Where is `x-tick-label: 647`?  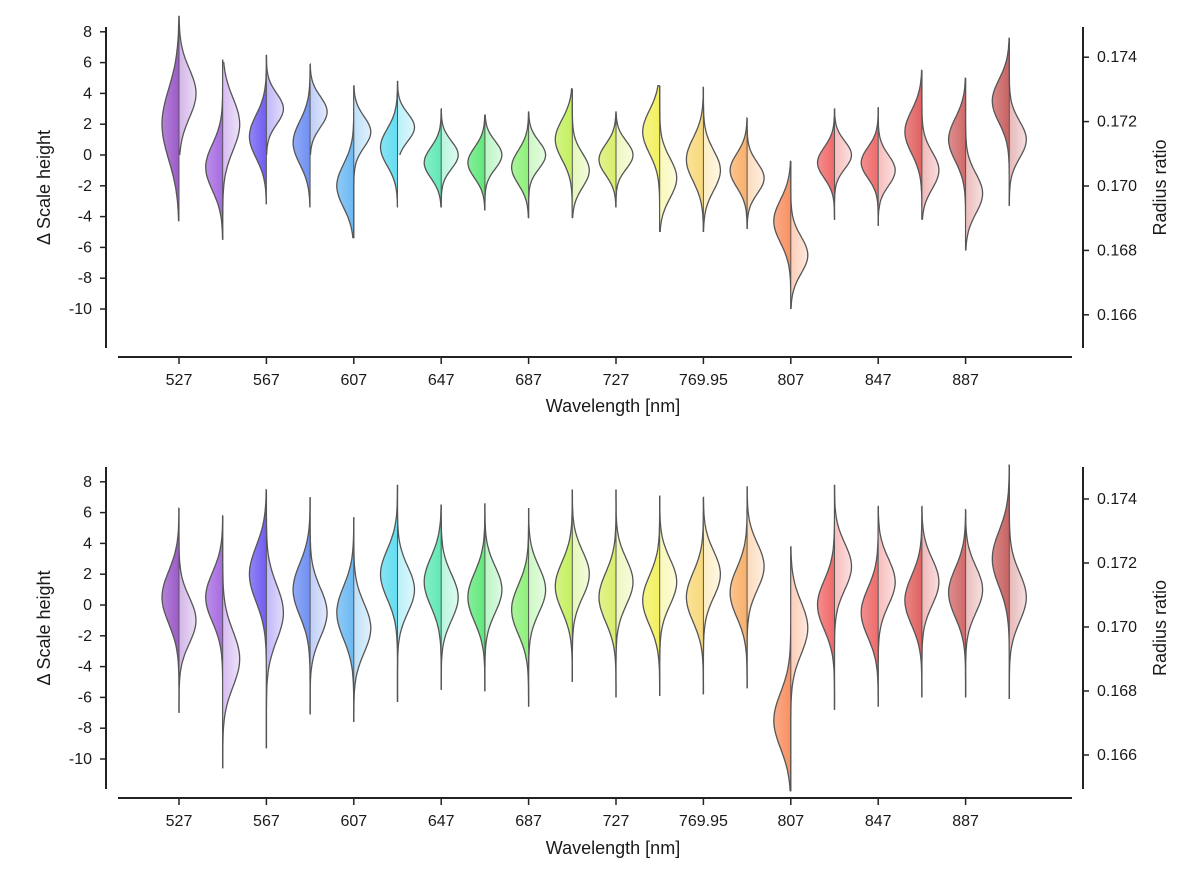 x-tick-label: 647 is located at coordinates (441, 380).